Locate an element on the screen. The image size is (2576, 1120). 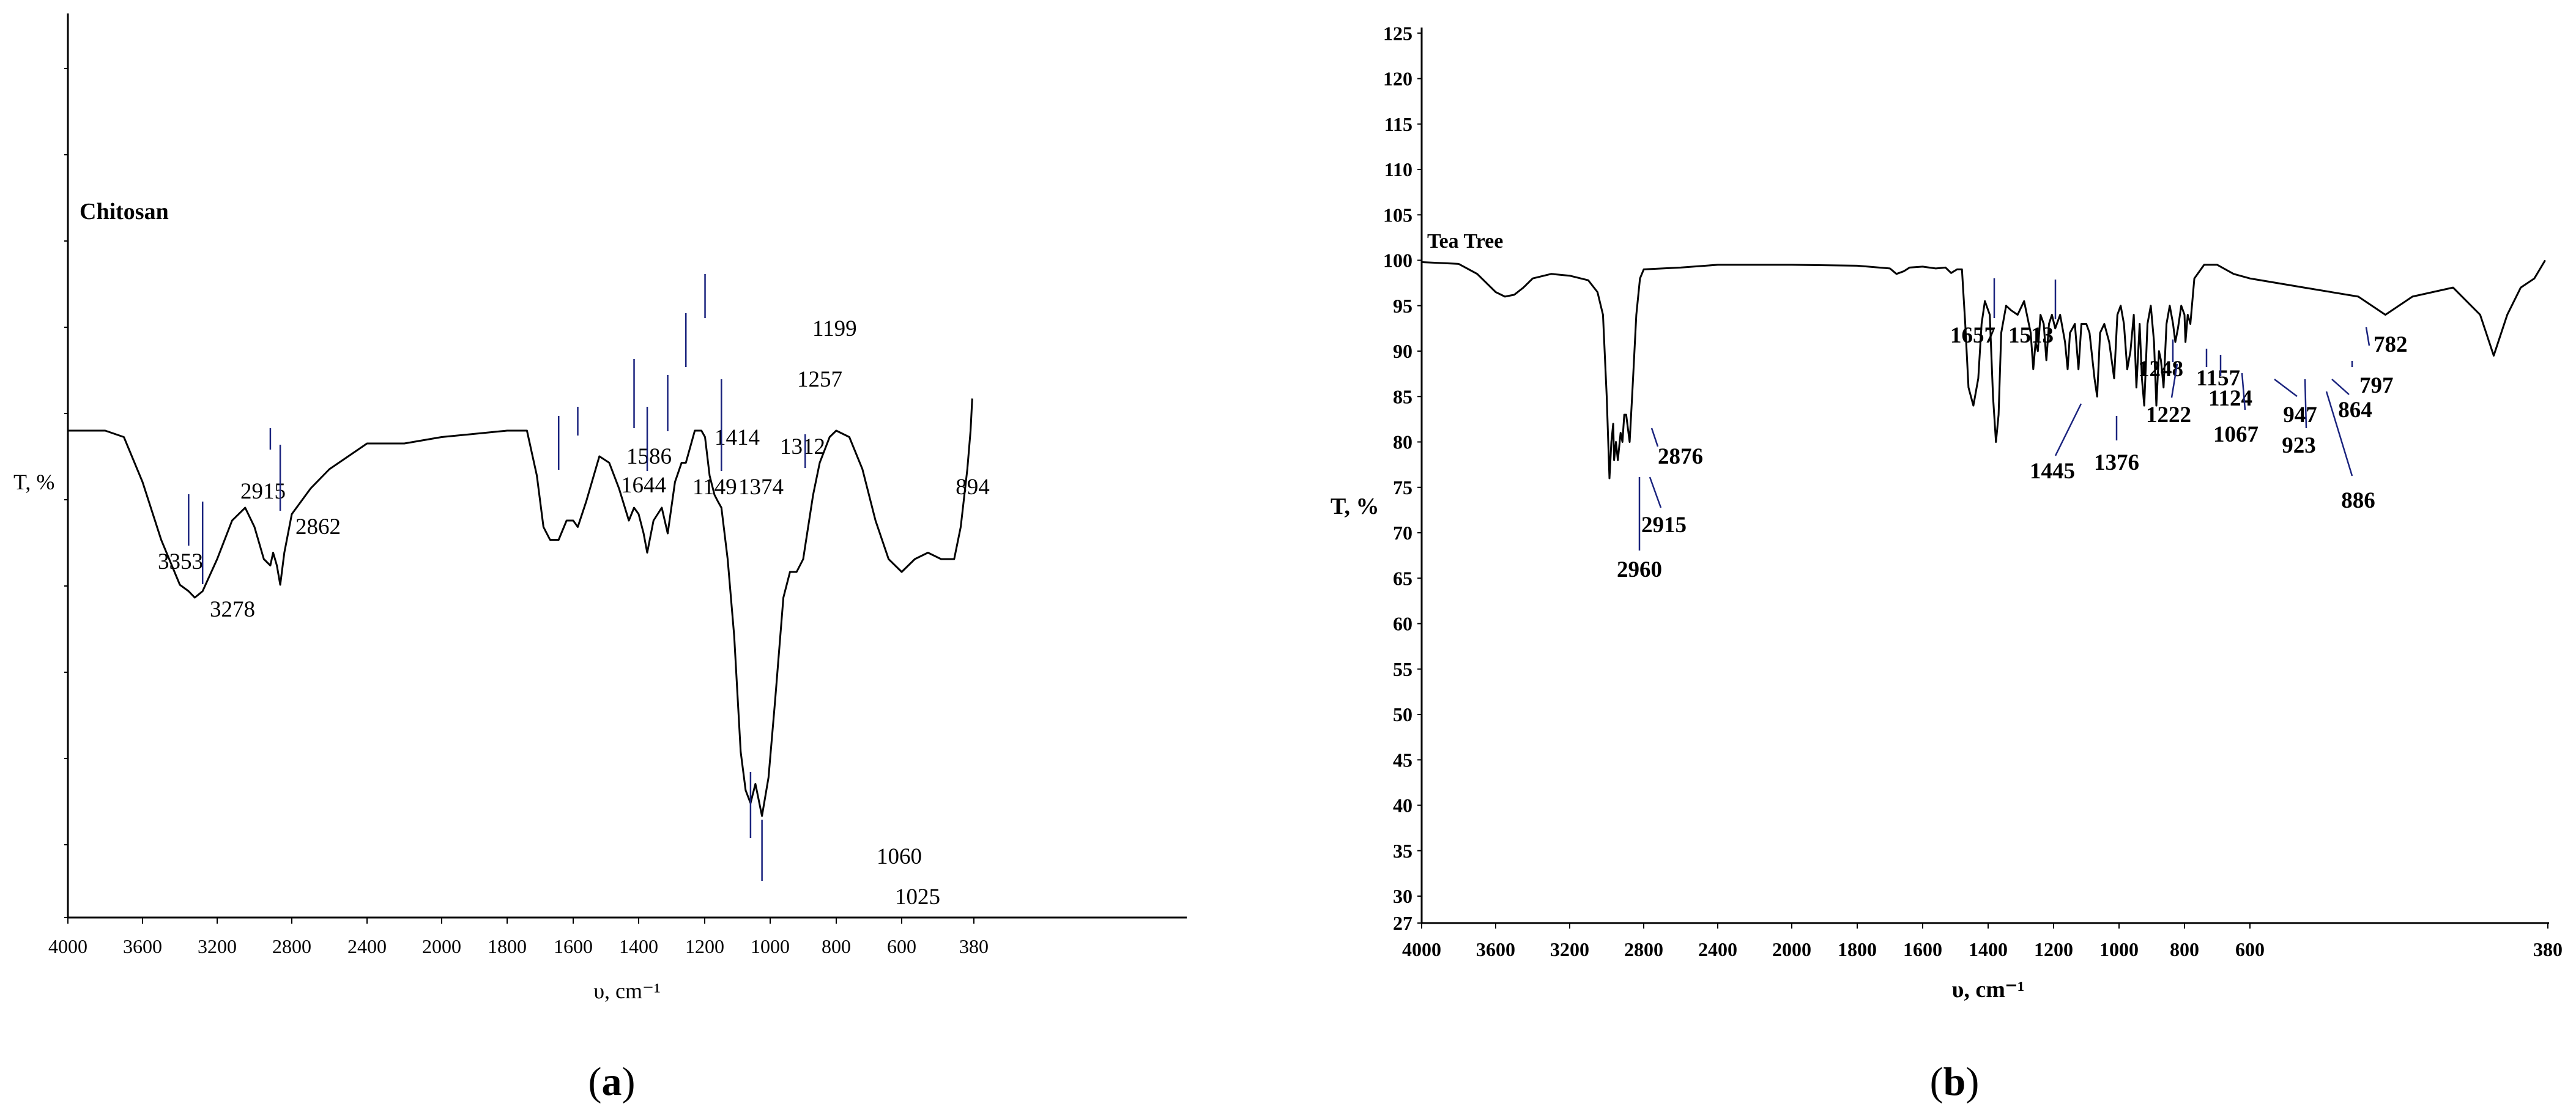
peak-label-b: 797 is located at coordinates (2376, 385).